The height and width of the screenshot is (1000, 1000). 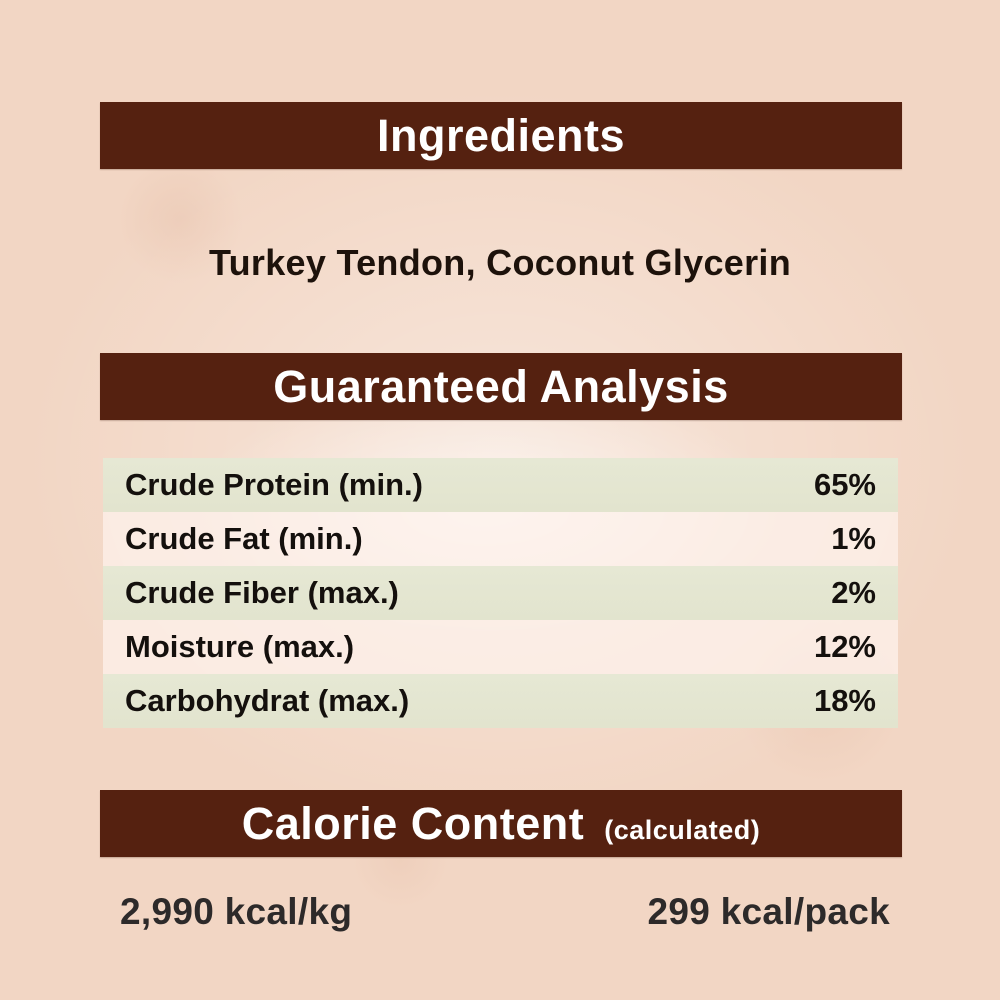 I want to click on ingredients-header-title: Ingredients, so click(x=501, y=135).